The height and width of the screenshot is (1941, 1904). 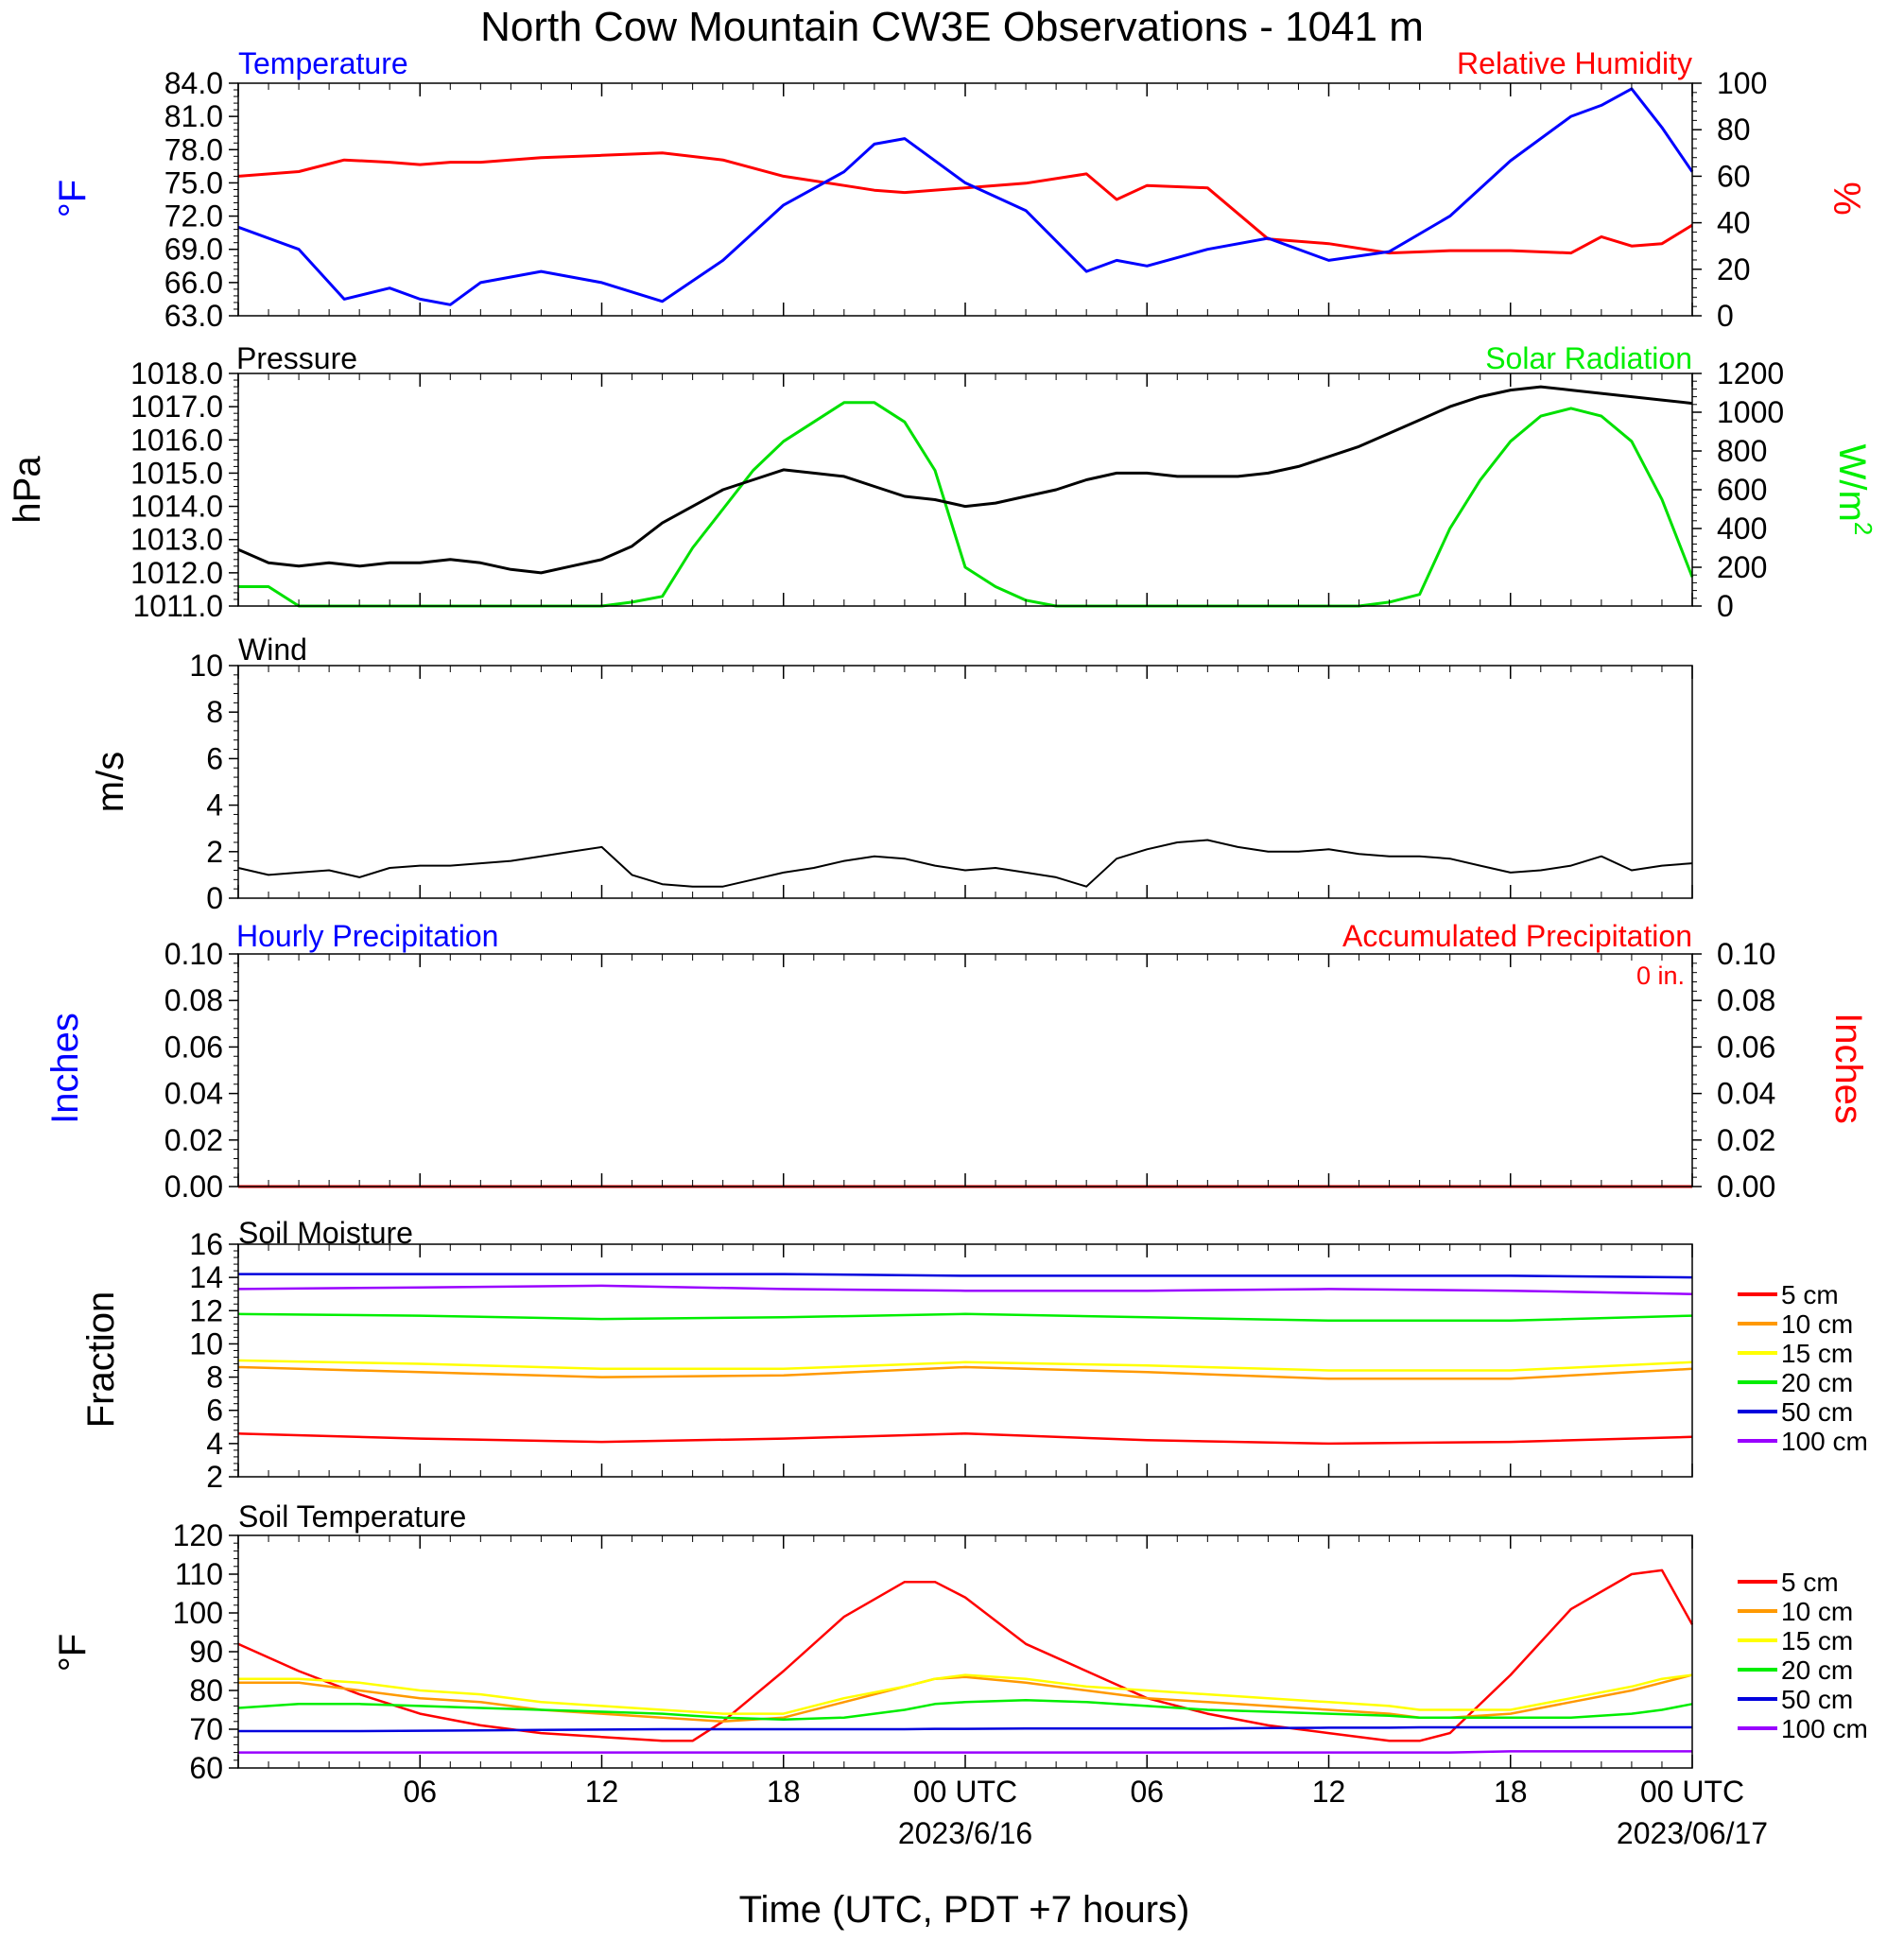 I want to click on solar-unit-base: W/m, so click(x=1852, y=483).